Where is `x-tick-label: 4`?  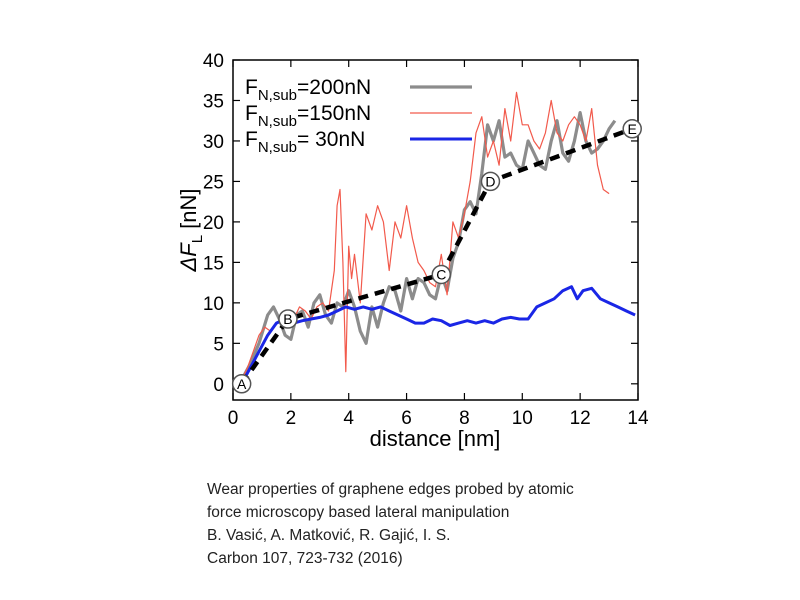
x-tick-label: 4 is located at coordinates (348, 418).